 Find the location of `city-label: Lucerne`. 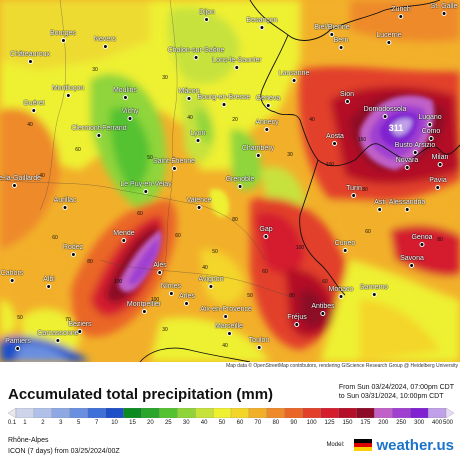

city-label: Lucerne is located at coordinates (389, 38).